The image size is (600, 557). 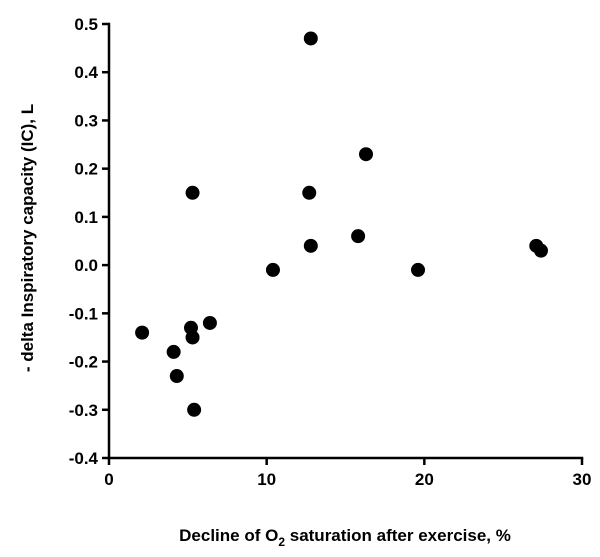 I want to click on y-tick-label: -0.1, so click(x=83, y=313).